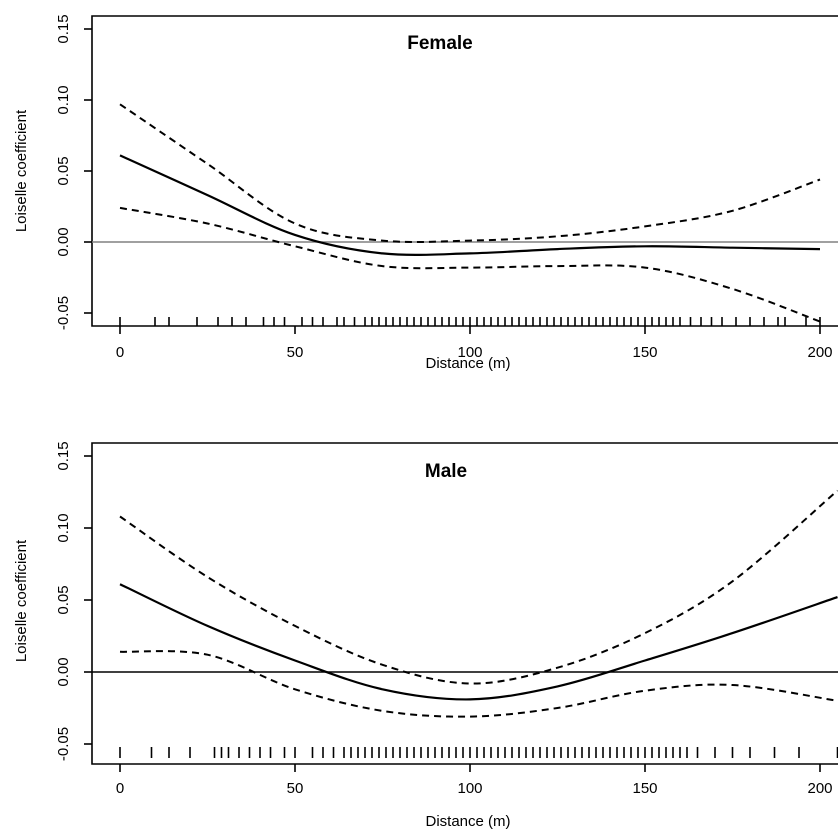 The width and height of the screenshot is (838, 832). What do you see at coordinates (644, 352) in the screenshot?
I see `female-x-tick-label: 150` at bounding box center [644, 352].